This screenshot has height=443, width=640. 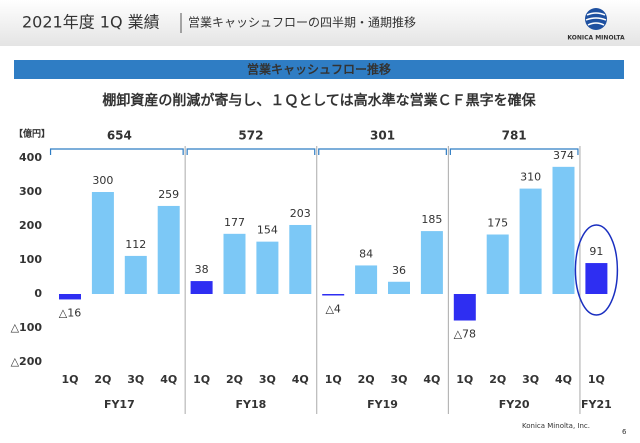 What do you see at coordinates (27, 327) in the screenshot?
I see `y-tick-label: △100` at bounding box center [27, 327].